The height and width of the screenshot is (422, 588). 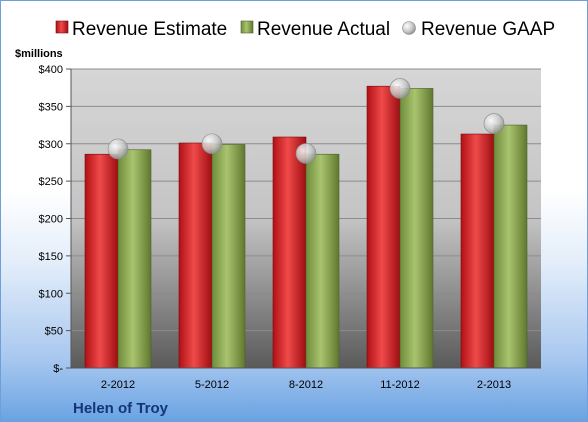 What do you see at coordinates (306, 385) in the screenshot?
I see `x-tick-label: 8-2012` at bounding box center [306, 385].